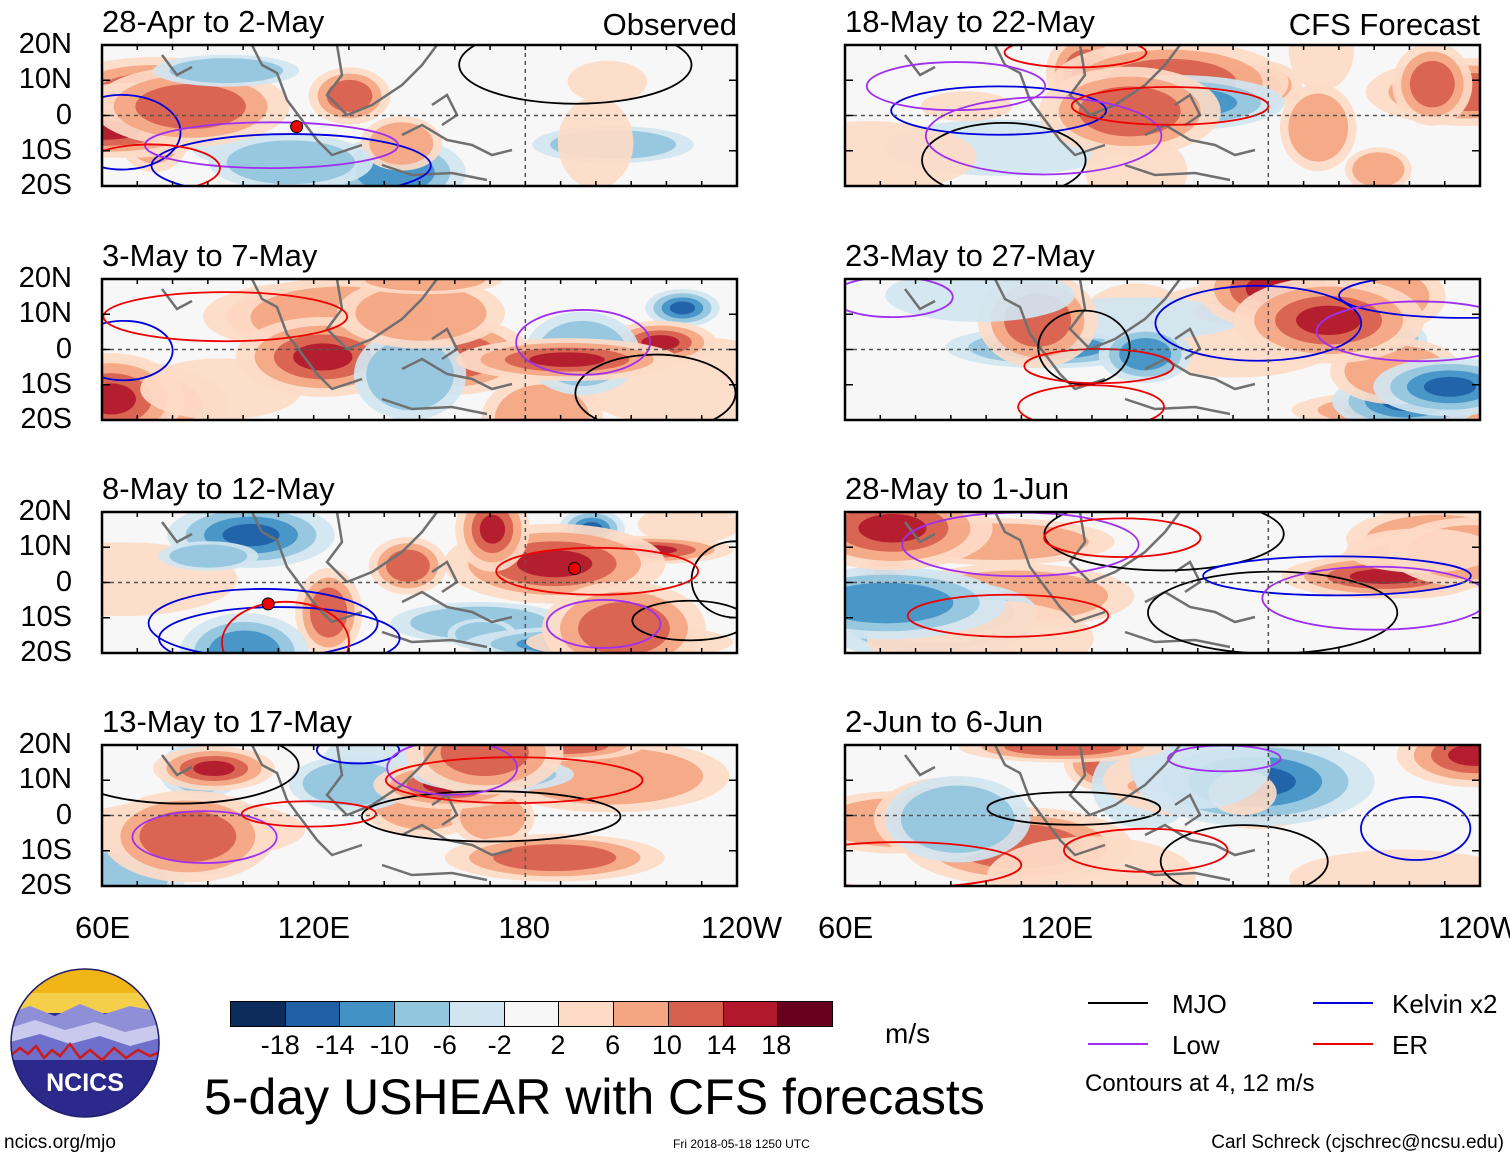  I want to click on colorbar-tick-label: -18, so click(280, 1045).